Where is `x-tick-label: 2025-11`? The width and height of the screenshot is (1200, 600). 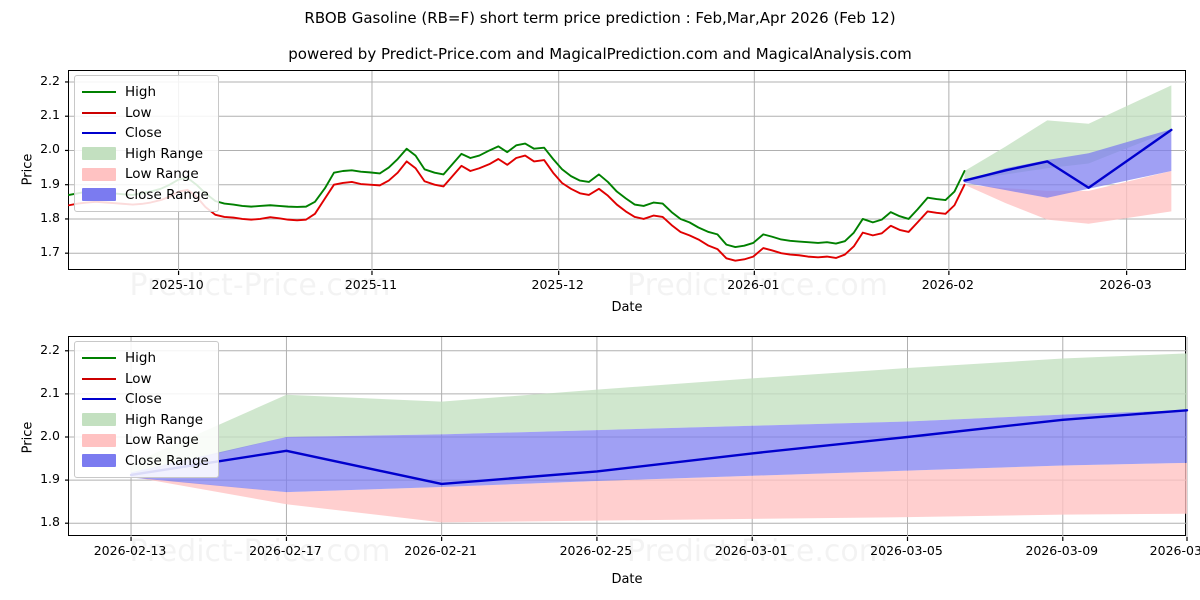 x-tick-label: 2025-11 is located at coordinates (371, 284).